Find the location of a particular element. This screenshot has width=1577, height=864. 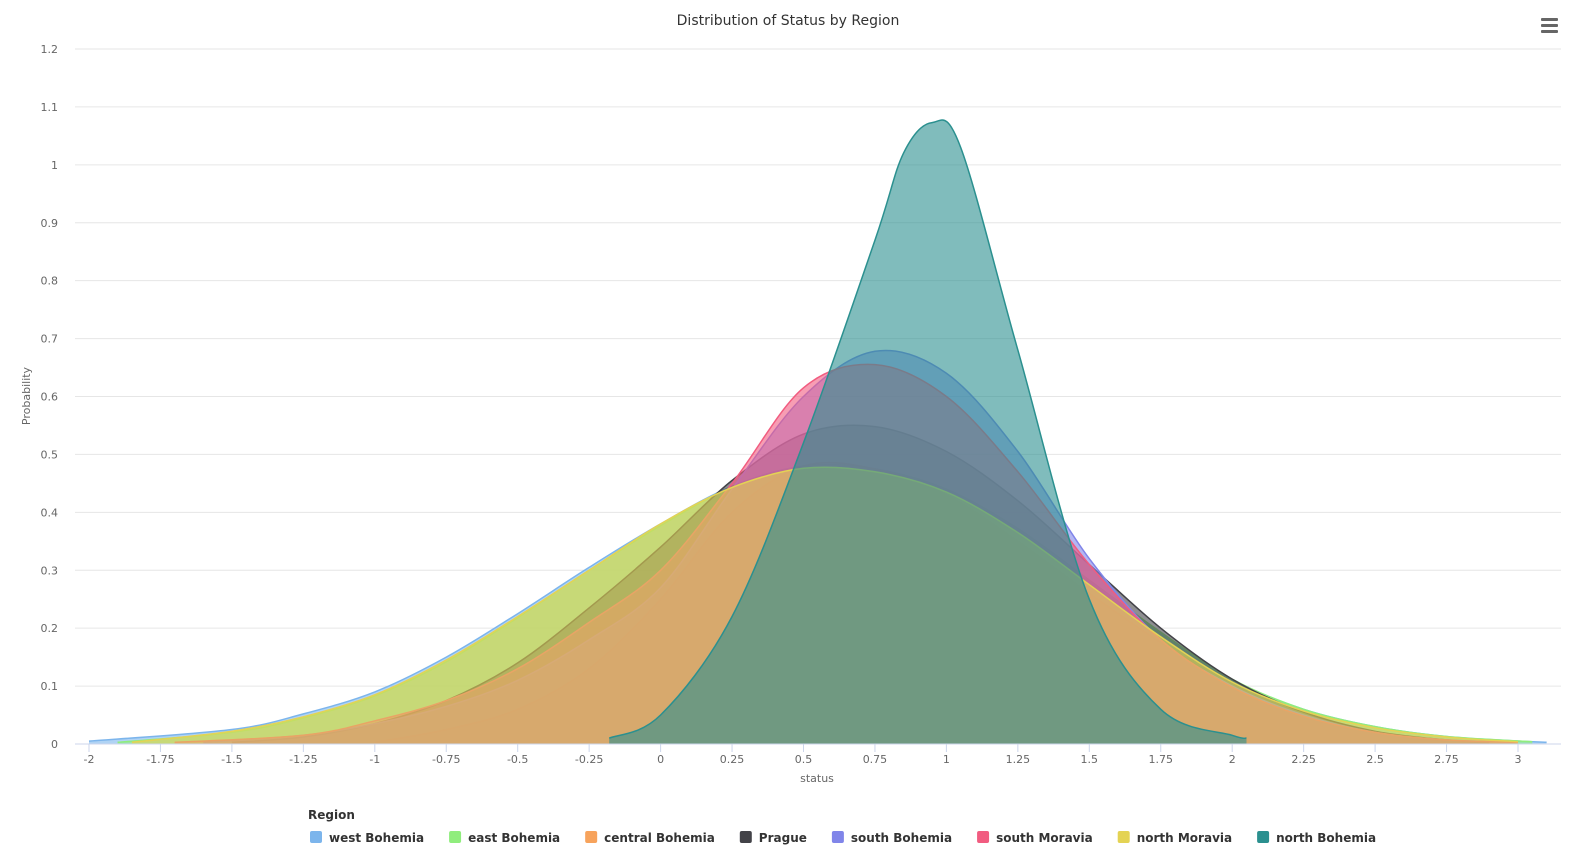

legend-item-north-bohemia: north Bohemia is located at coordinates (1316, 838).